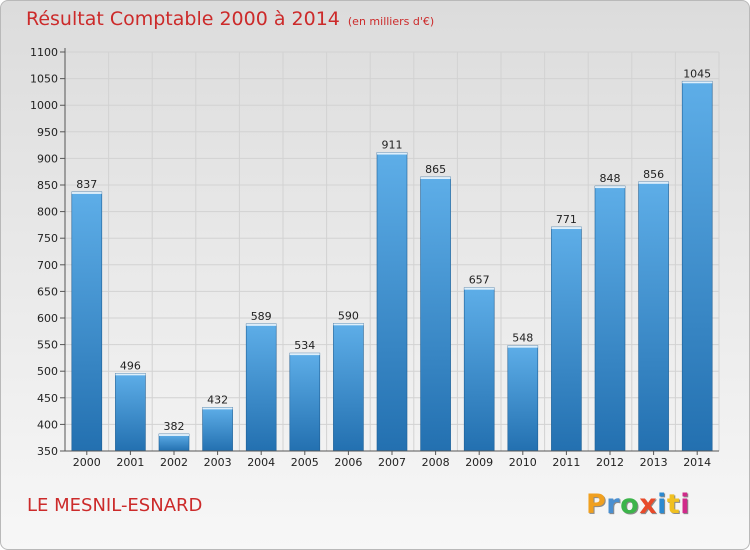 Image resolution: width=750 pixels, height=550 pixels. Describe the element at coordinates (86, 184) in the screenshot. I see `data-label-2000: 837` at that location.